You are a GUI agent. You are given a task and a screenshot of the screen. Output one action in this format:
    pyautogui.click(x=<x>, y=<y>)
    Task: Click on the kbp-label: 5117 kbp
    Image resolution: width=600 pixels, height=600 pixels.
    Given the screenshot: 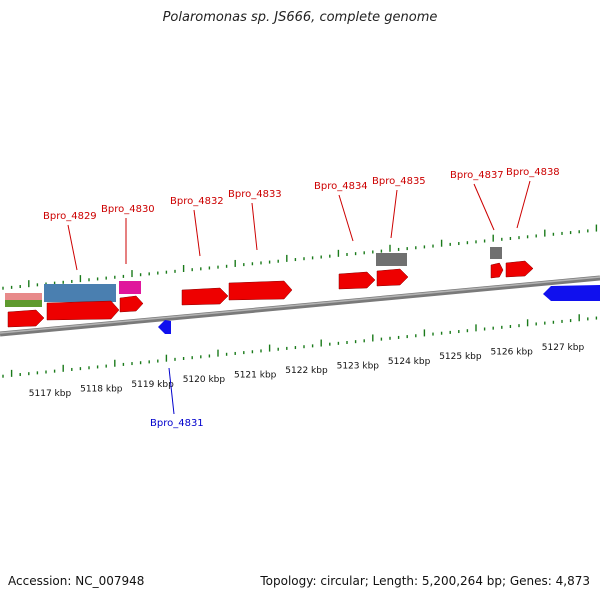 What is the action you would take?
    pyautogui.click(x=50, y=394)
    